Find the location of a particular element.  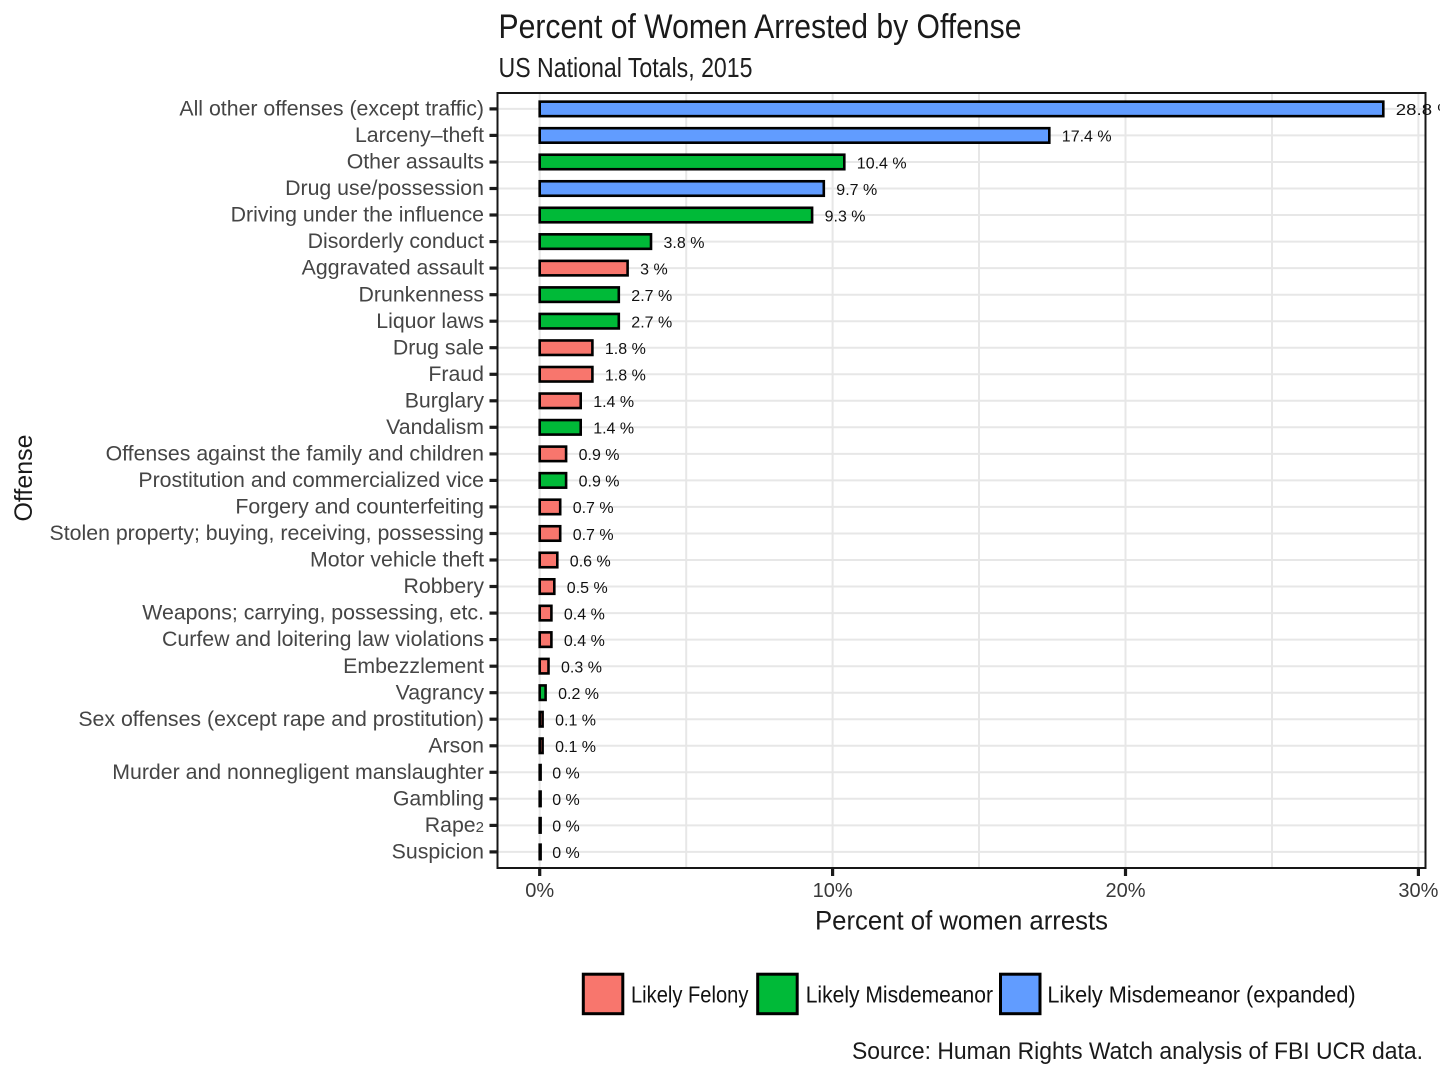

svg-text: Driving under the influence is located at coordinates (357, 215).